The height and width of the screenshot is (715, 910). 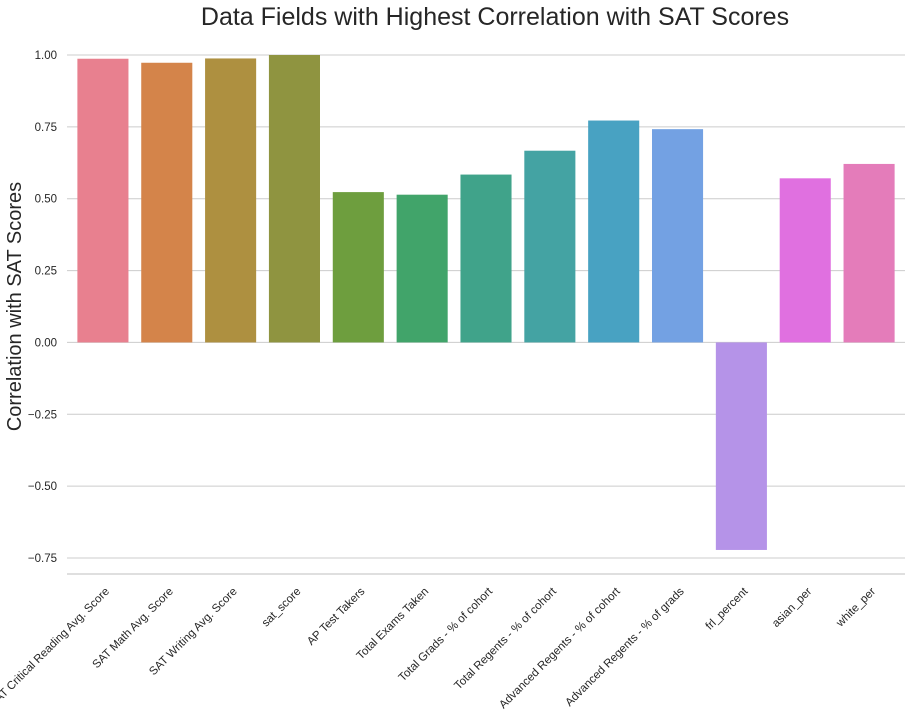 I want to click on y-tick-labels: −0.75 −0.50 −0.25 0.00 0.25 0.50 0.75 1.00, so click(x=42, y=307).